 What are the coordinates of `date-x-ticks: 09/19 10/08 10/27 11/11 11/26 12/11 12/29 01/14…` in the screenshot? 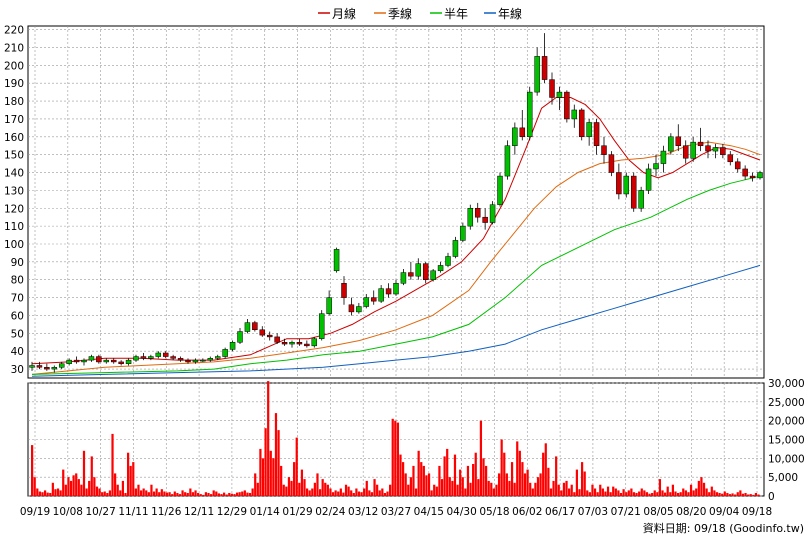 It's located at (396, 512).